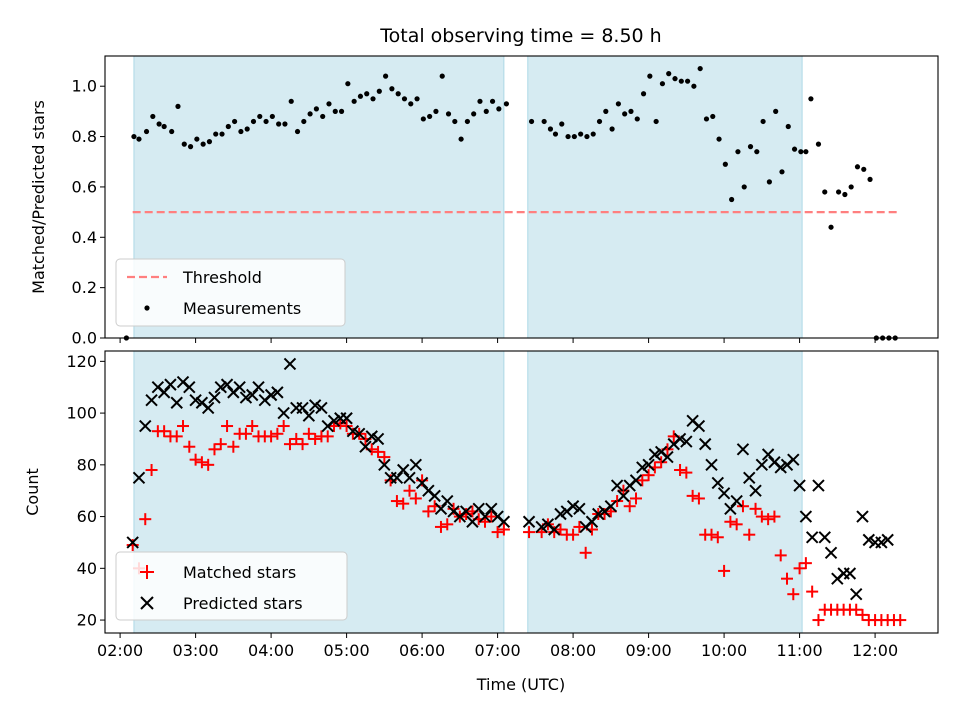 This screenshot has height=720, width=960. I want to click on y-tick-label: 0.4, so click(84, 237).